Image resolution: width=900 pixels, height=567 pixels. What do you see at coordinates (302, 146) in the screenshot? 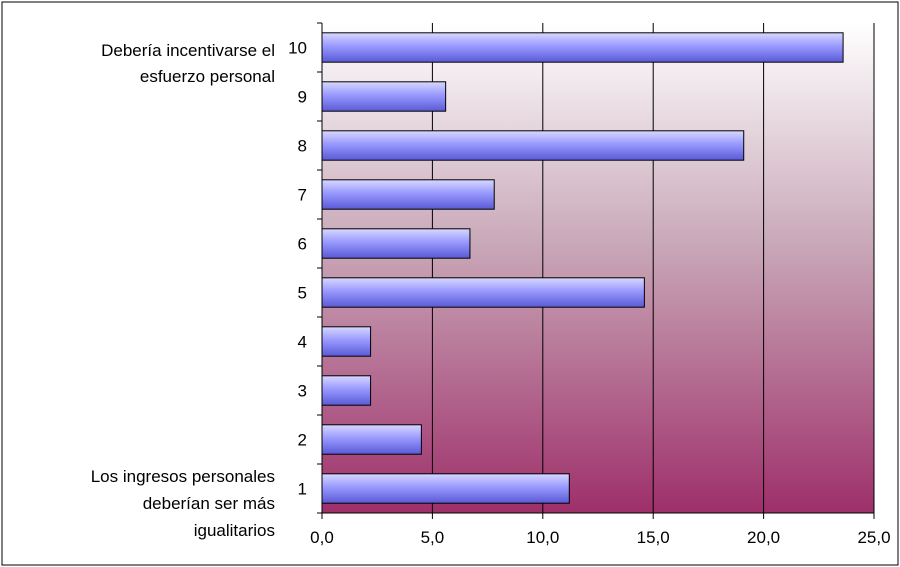
I see `y-category-label-8: 8` at bounding box center [302, 146].